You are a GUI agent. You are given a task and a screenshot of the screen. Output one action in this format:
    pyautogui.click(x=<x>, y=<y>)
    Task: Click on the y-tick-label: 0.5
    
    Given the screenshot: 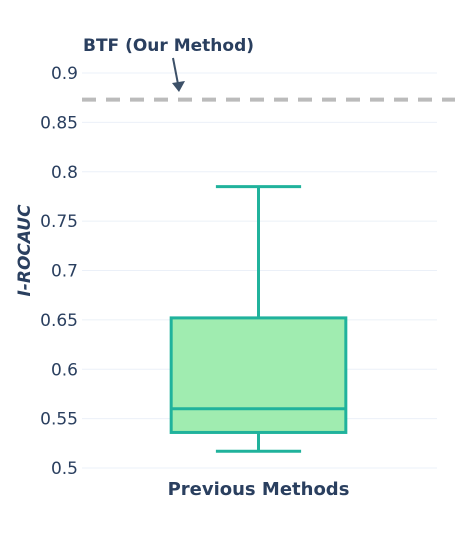 What is the action you would take?
    pyautogui.click(x=64, y=469)
    